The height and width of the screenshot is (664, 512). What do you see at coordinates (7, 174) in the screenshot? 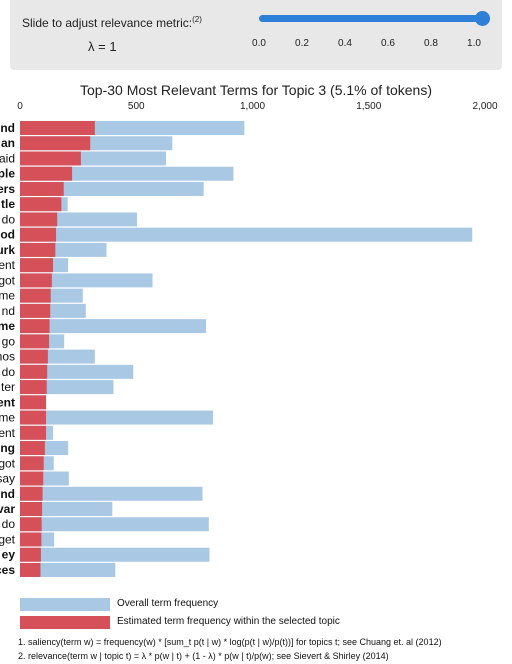
I see `term-label: ple` at bounding box center [7, 174].